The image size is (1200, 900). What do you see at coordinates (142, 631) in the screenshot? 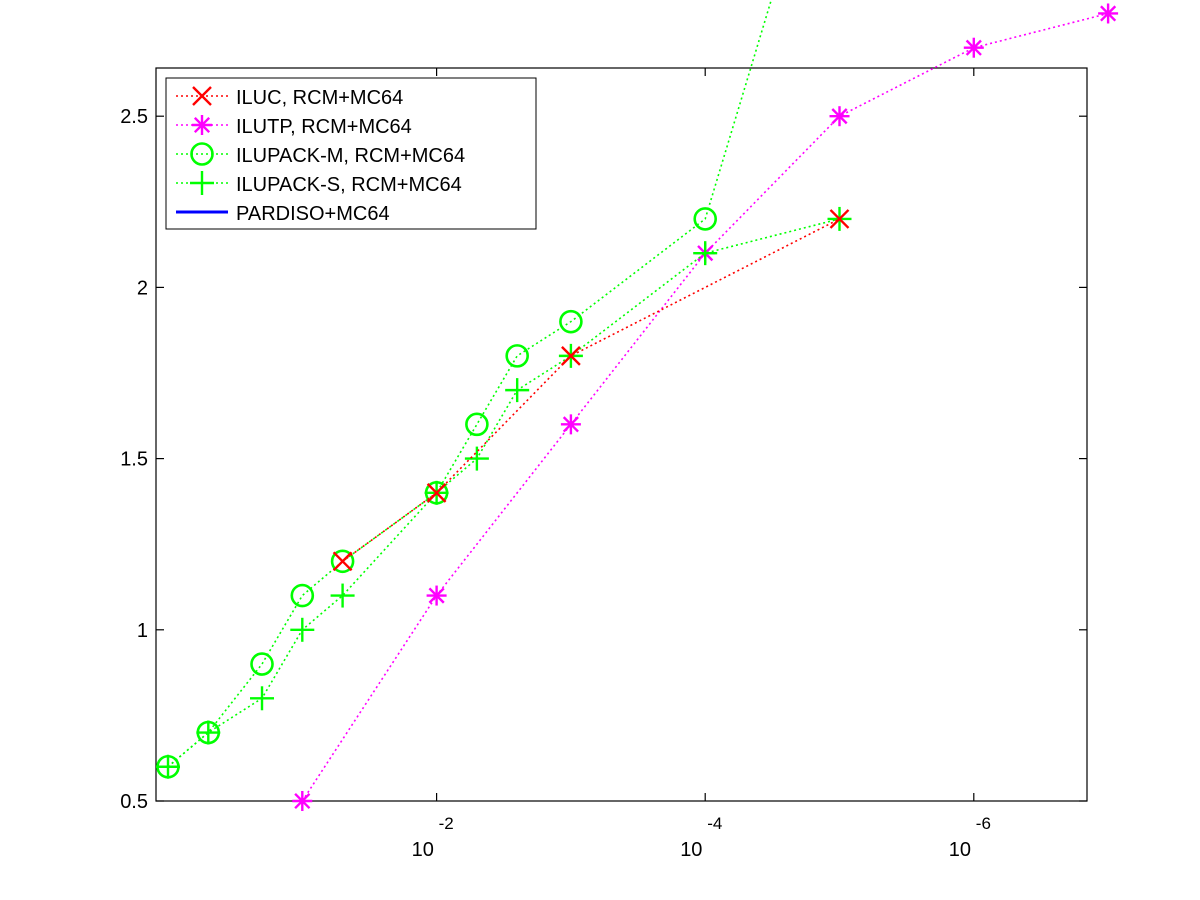
I see `y-tick-label: 1` at bounding box center [142, 631].